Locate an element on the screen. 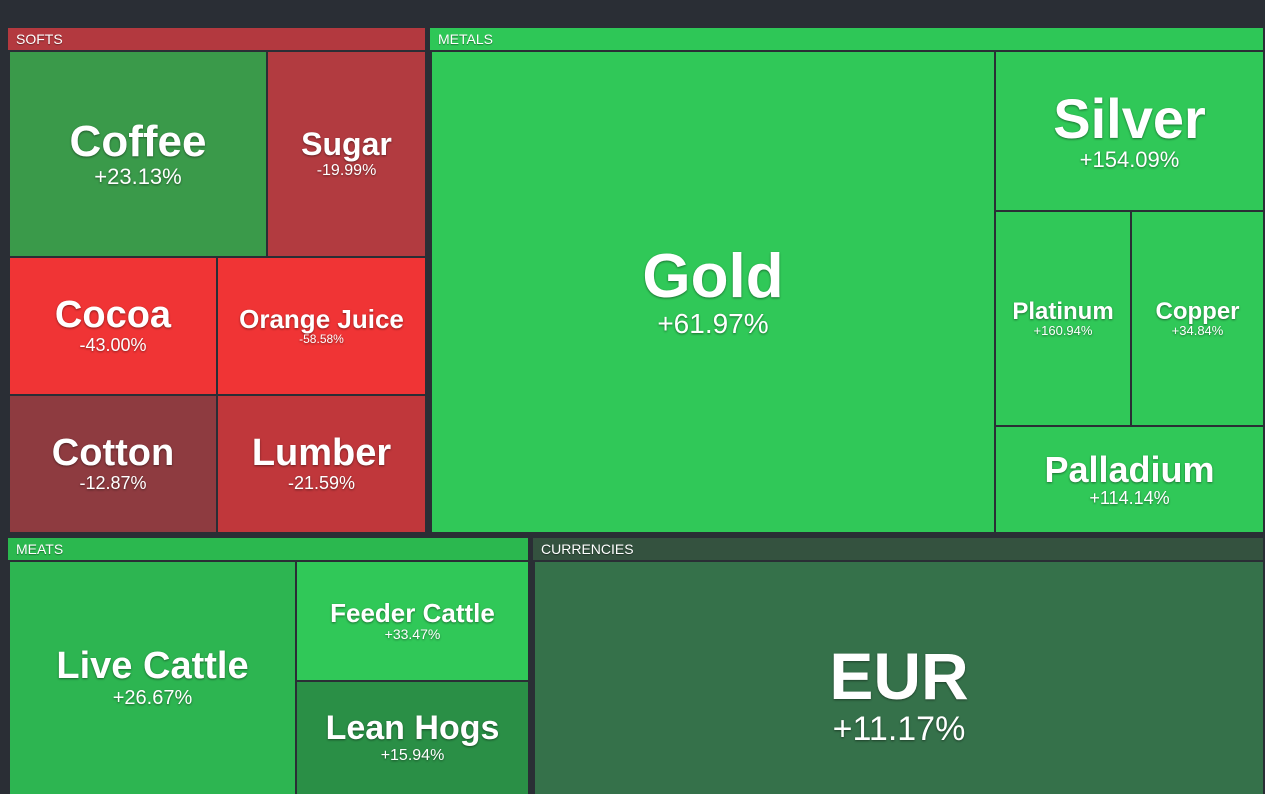 This screenshot has height=794, width=1265. tile-name: Platinum is located at coordinates (1063, 311).